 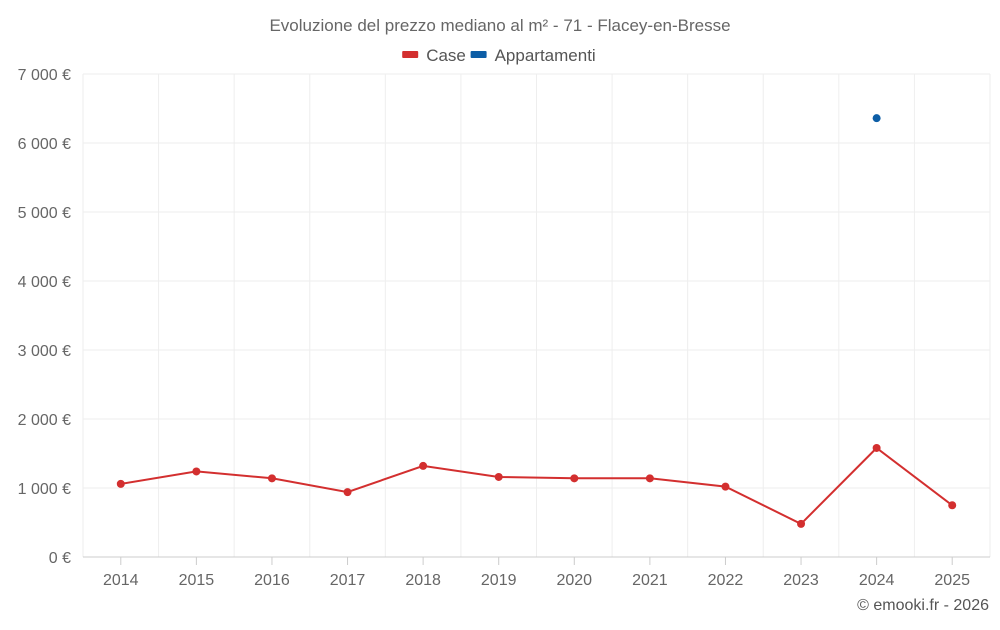 I want to click on x-tick-label: 2023, so click(x=801, y=580).